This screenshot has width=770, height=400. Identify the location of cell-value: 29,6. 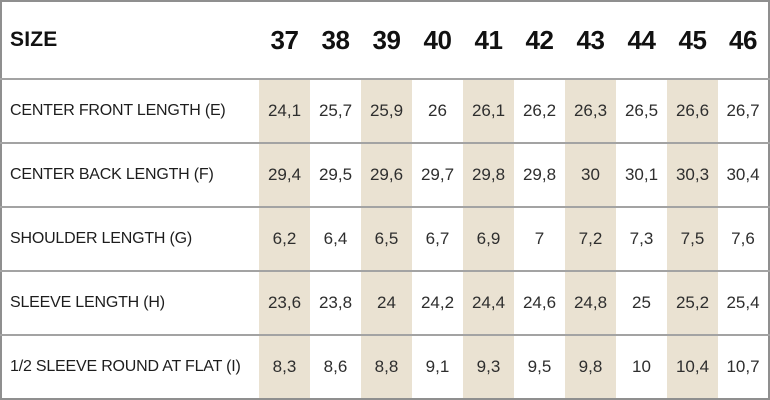
(386, 175).